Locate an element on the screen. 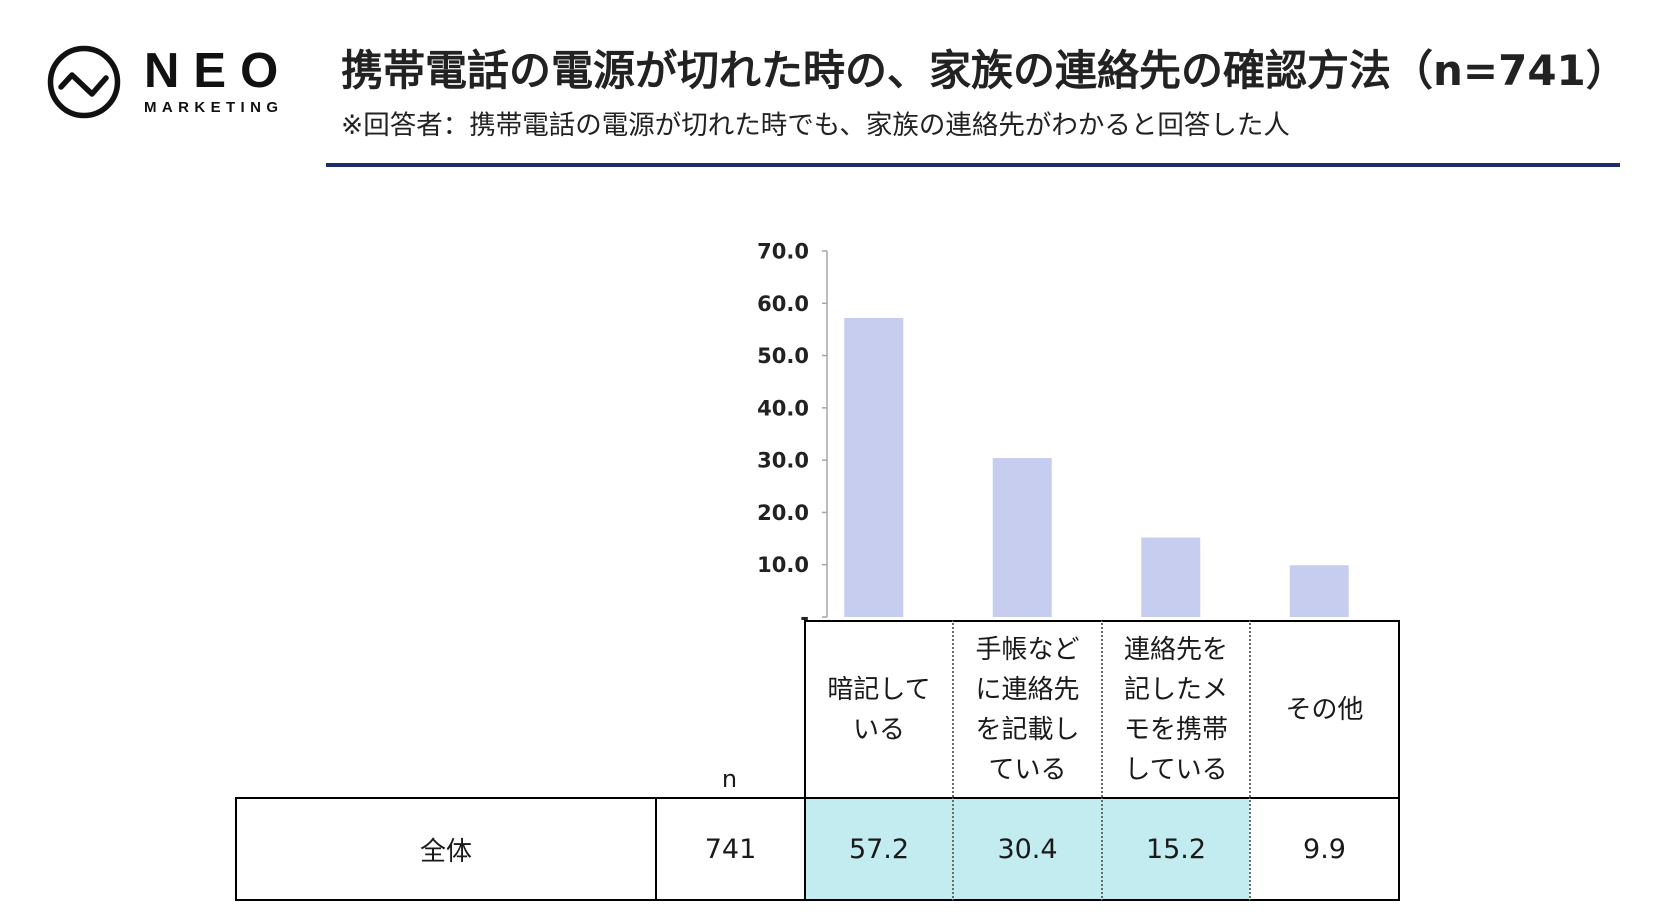 This screenshot has height=921, width=1654. category-label: 手帳などに連絡先を記載している is located at coordinates (1027, 709).